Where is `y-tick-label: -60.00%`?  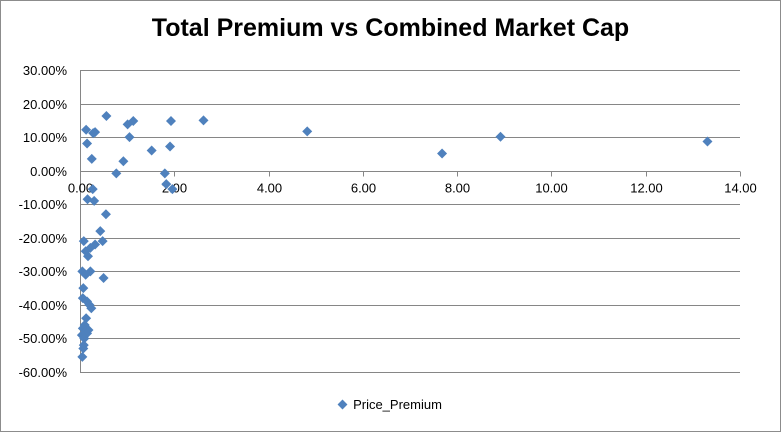
y-tick-label: -60.00% is located at coordinates (43, 372).